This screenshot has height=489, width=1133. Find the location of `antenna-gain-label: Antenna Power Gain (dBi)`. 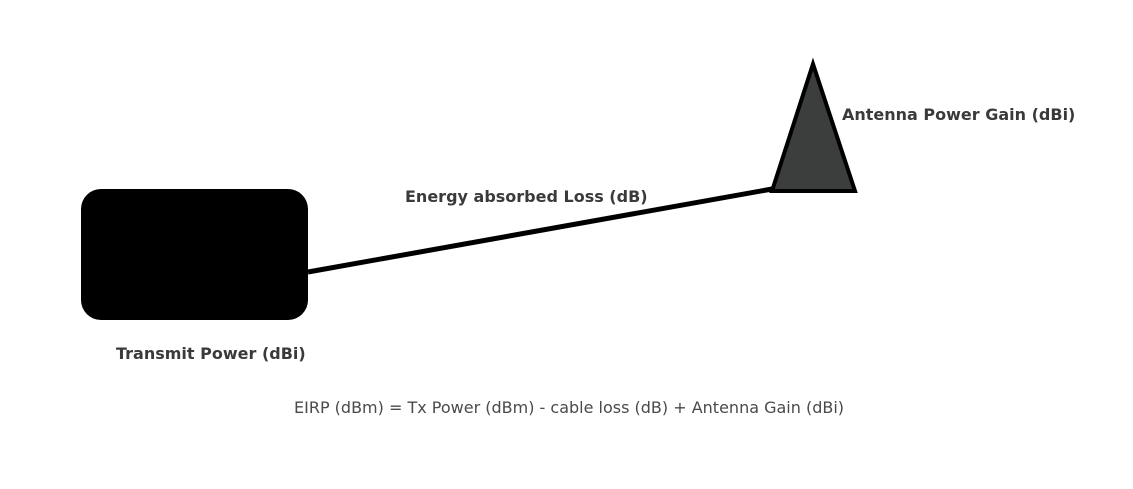

antenna-gain-label: Antenna Power Gain (dBi) is located at coordinates (959, 114).